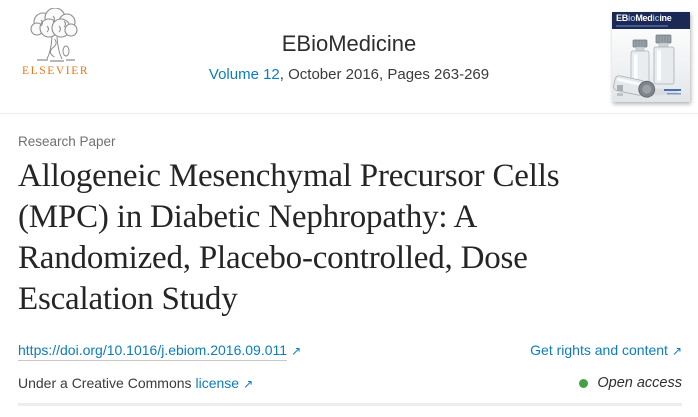 This screenshot has width=698, height=417. I want to click on volume-link: Volume 12, so click(244, 74).